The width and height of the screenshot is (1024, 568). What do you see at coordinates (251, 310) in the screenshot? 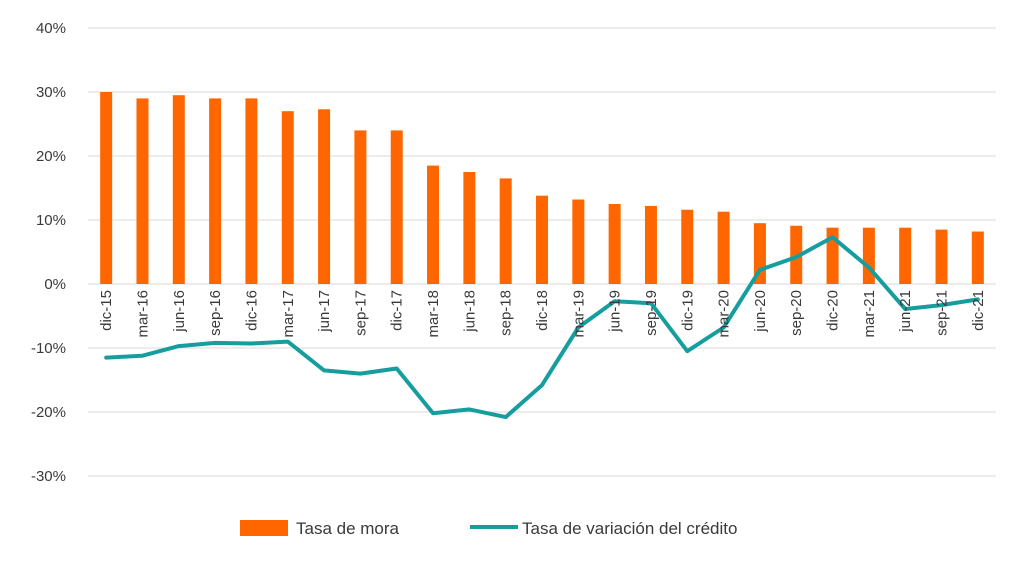
I see `x-tick-label: dic-16` at bounding box center [251, 310].